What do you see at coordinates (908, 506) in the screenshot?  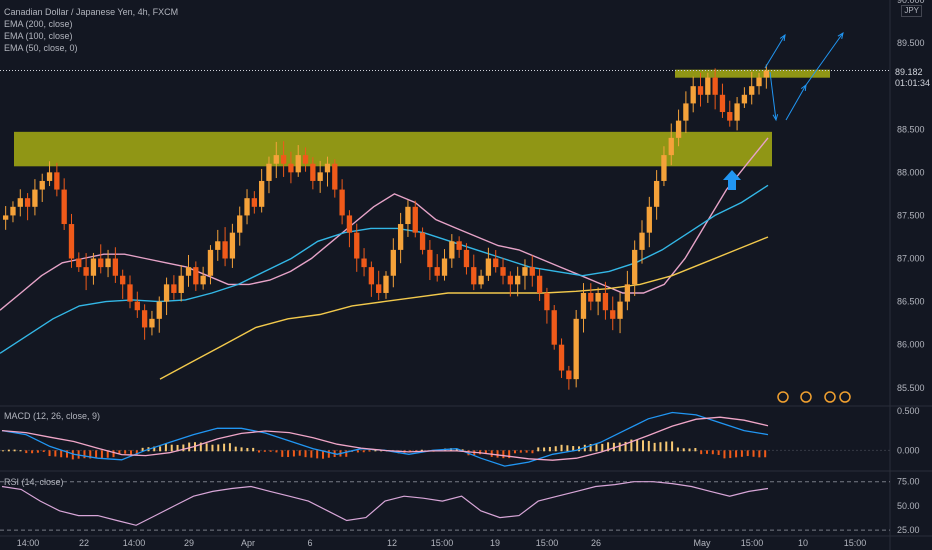 I see `rsi-tick-label: 50.00` at bounding box center [908, 506].